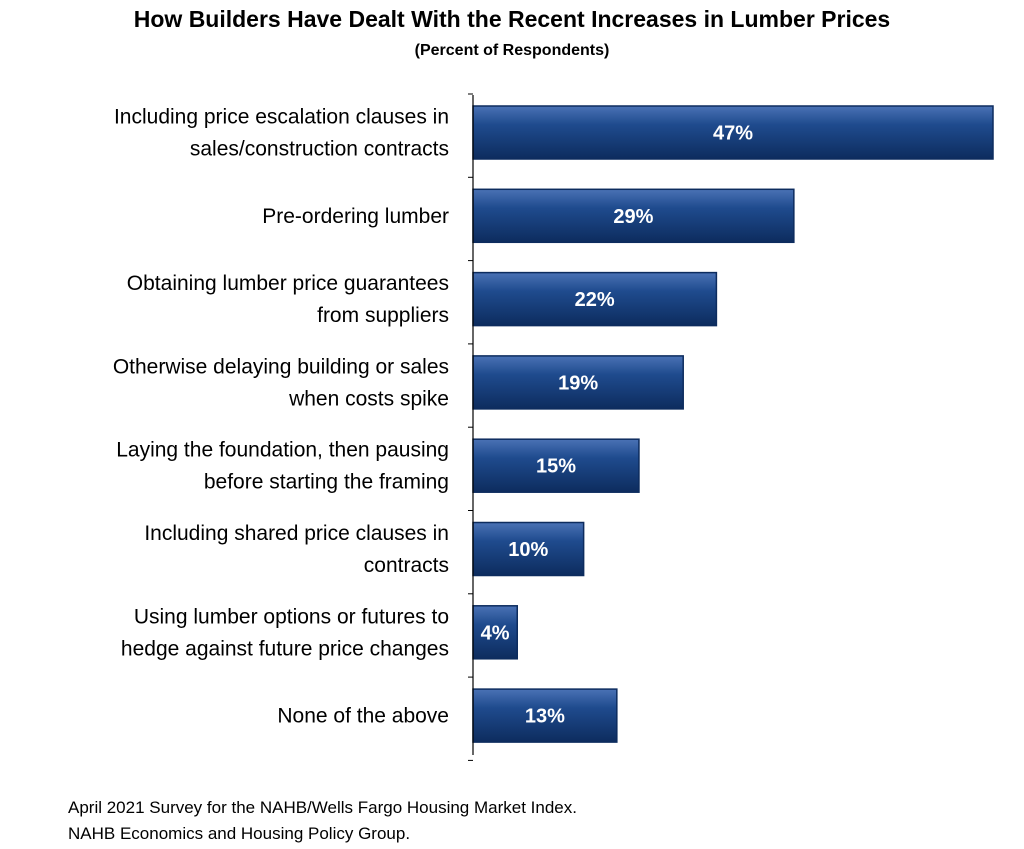  What do you see at coordinates (281, 117) in the screenshot?
I see `category-label: Including price escalation clauses in` at bounding box center [281, 117].